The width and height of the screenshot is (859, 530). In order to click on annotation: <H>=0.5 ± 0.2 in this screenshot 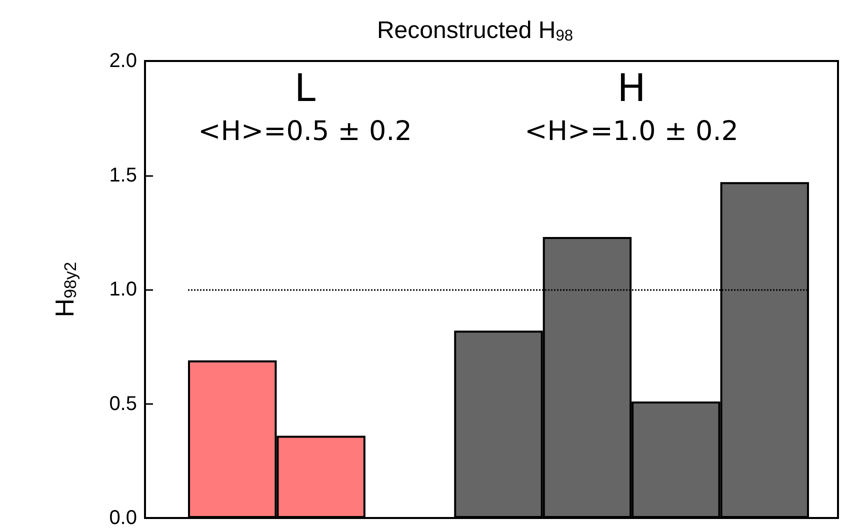, I will do `click(305, 131)`.